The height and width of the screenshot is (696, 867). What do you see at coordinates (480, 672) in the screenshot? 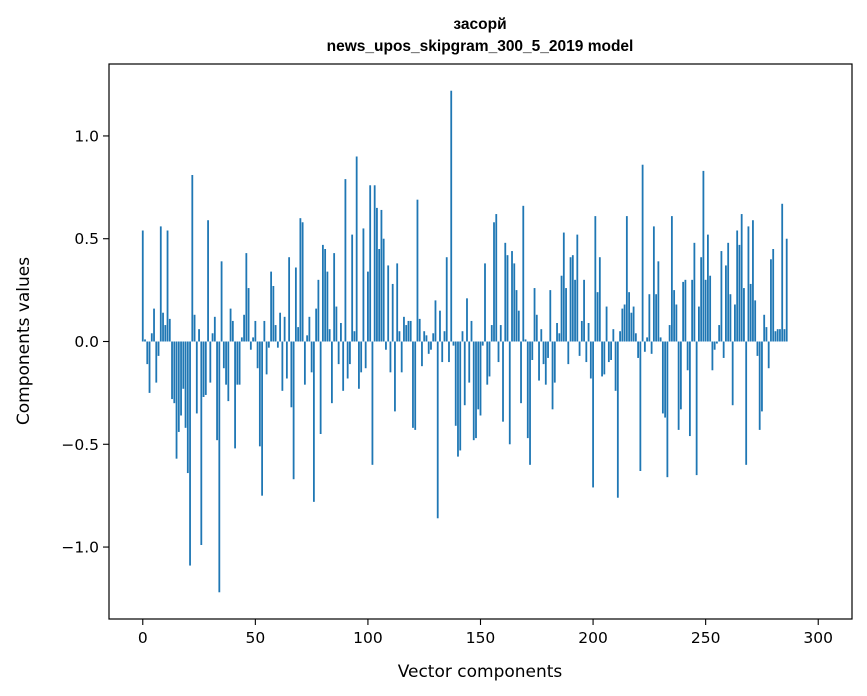
I see `x-axis-label: Vector components` at bounding box center [480, 672].